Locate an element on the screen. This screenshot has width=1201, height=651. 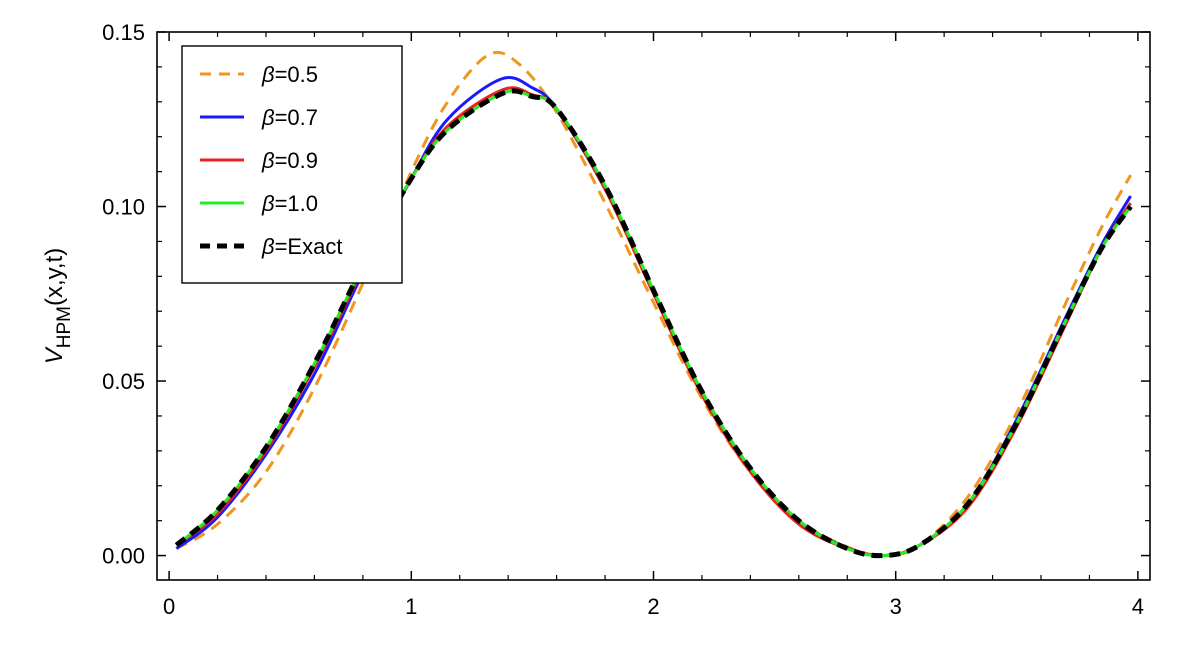
x-tick-label: 0 is located at coordinates (169, 606).